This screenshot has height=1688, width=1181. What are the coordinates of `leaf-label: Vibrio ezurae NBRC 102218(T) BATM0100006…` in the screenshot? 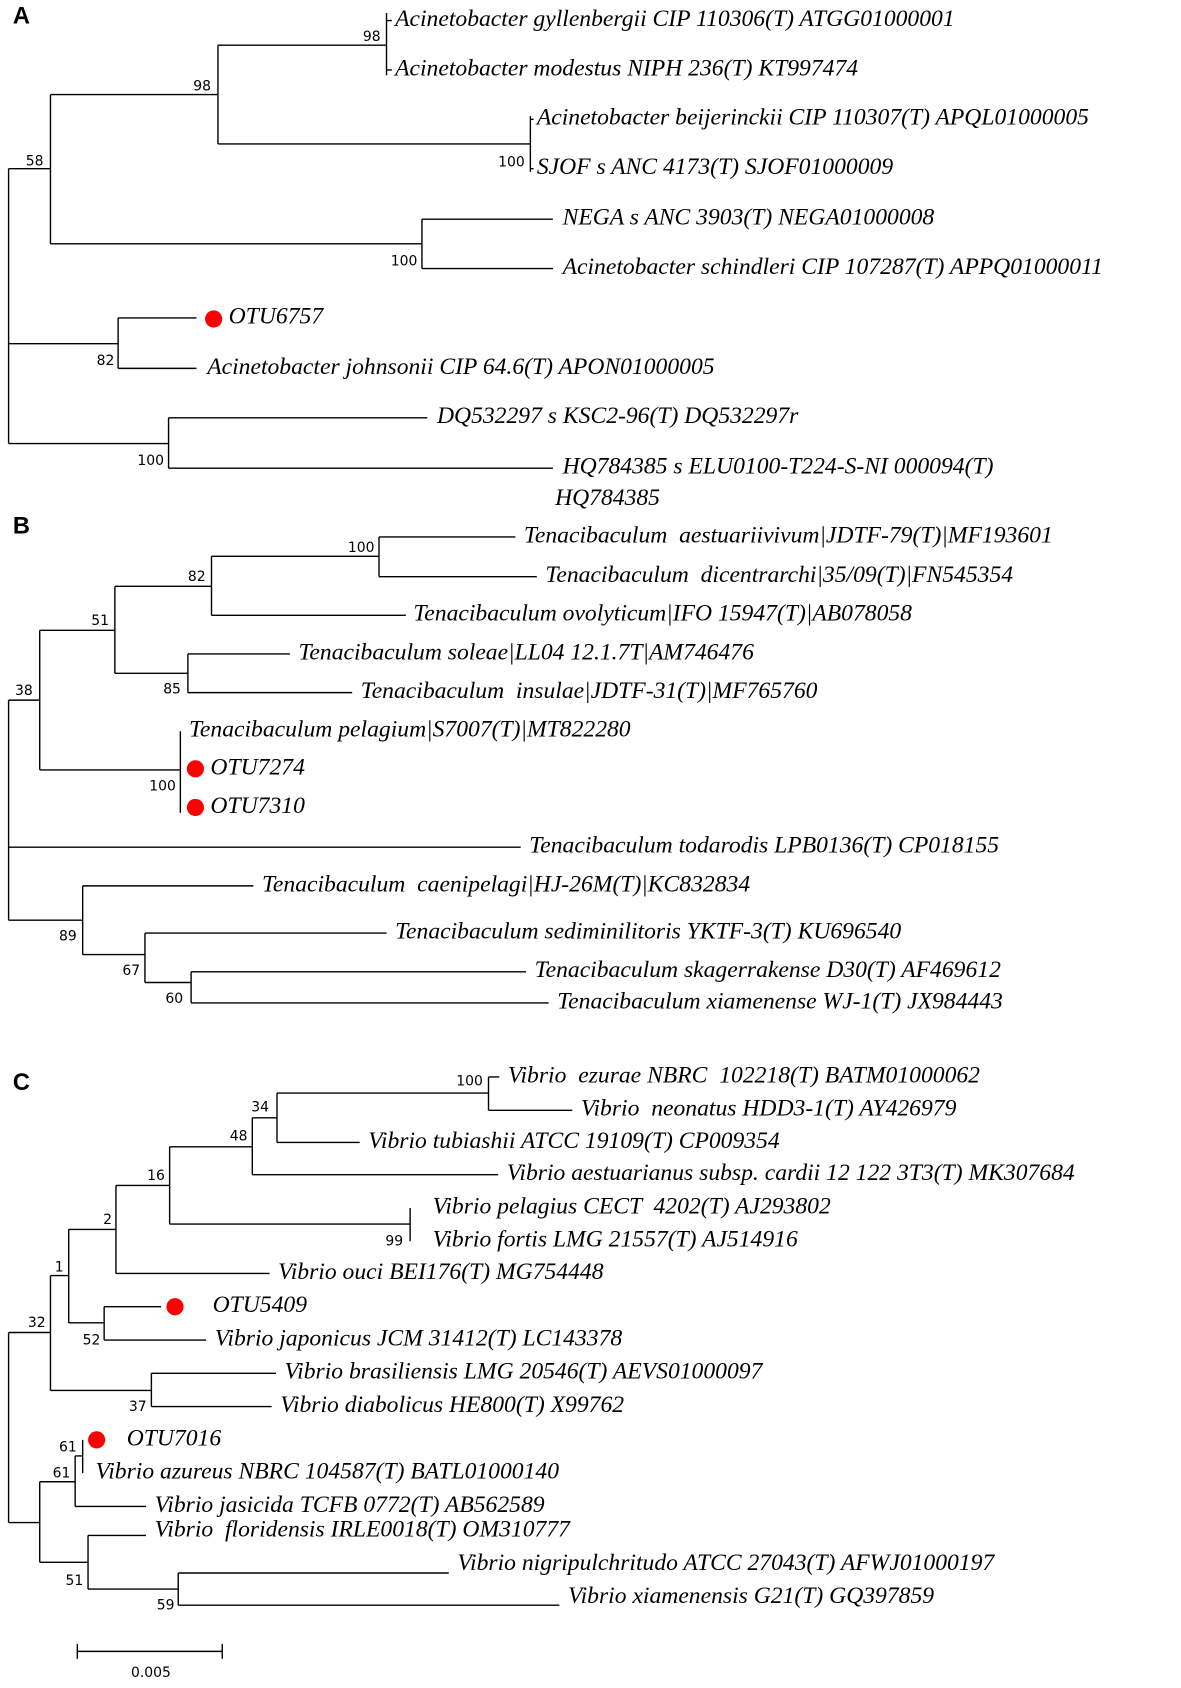 It's located at (744, 1075).